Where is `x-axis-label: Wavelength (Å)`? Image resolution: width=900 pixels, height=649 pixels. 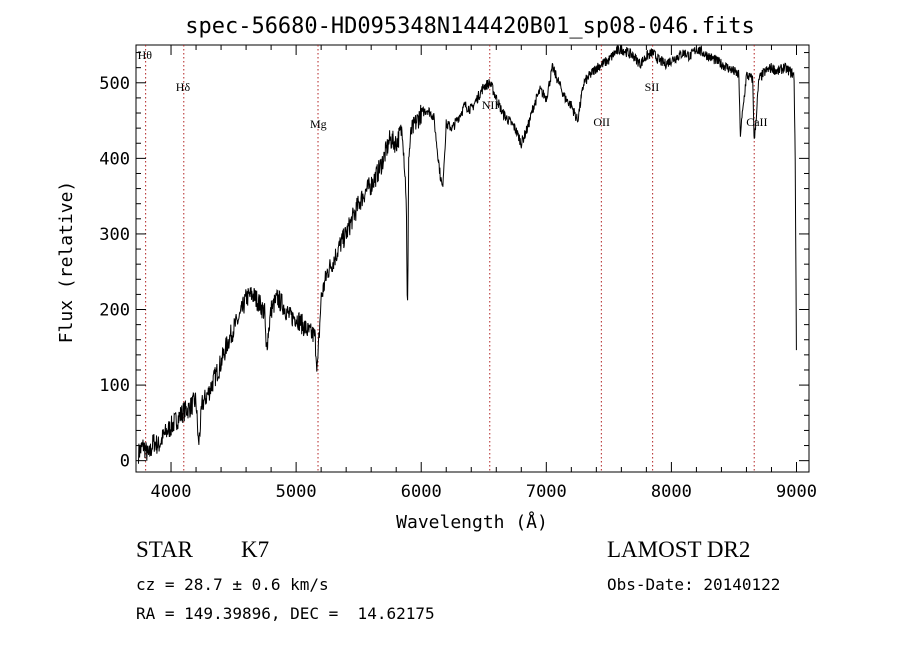
x-axis-label: Wavelength (Å) is located at coordinates (472, 522).